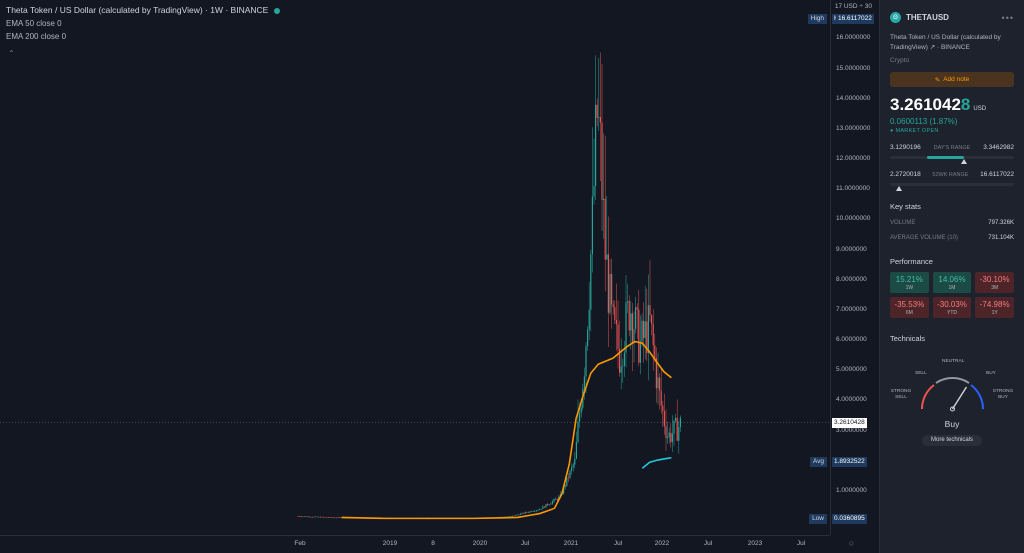 Image resolution: width=1024 pixels, height=553 pixels. Describe the element at coordinates (997, 174) in the screenshot. I see `week52-high: 16.6117022` at that location.